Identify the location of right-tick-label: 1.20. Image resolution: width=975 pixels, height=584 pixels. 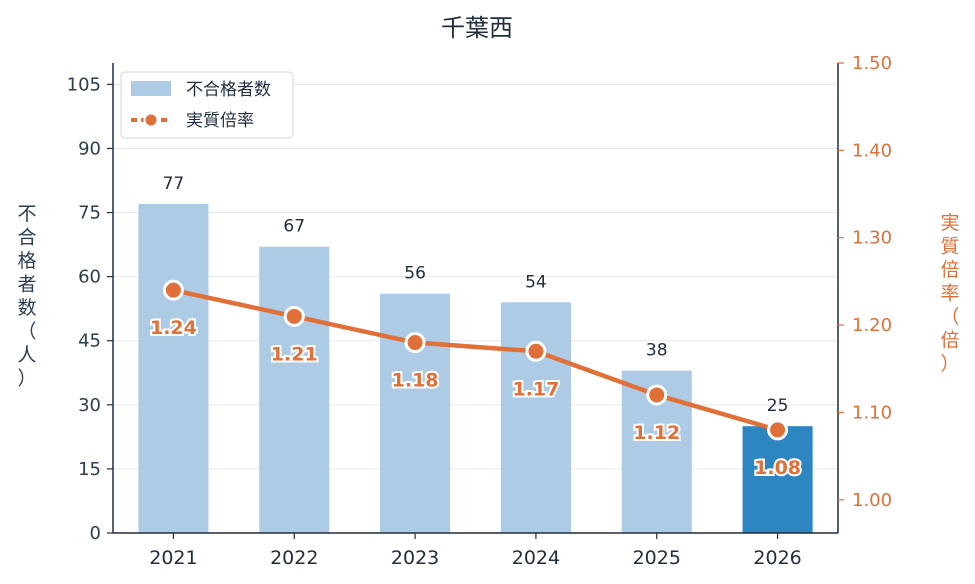
(872, 325).